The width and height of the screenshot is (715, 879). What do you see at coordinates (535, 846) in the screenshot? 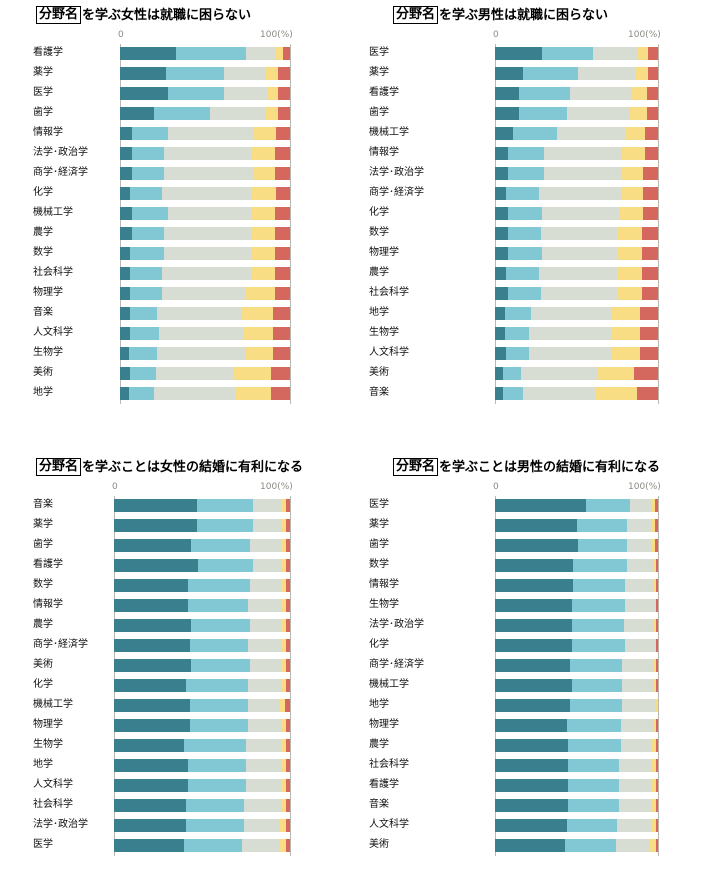
I see `bar-row: 美術` at bounding box center [535, 846].